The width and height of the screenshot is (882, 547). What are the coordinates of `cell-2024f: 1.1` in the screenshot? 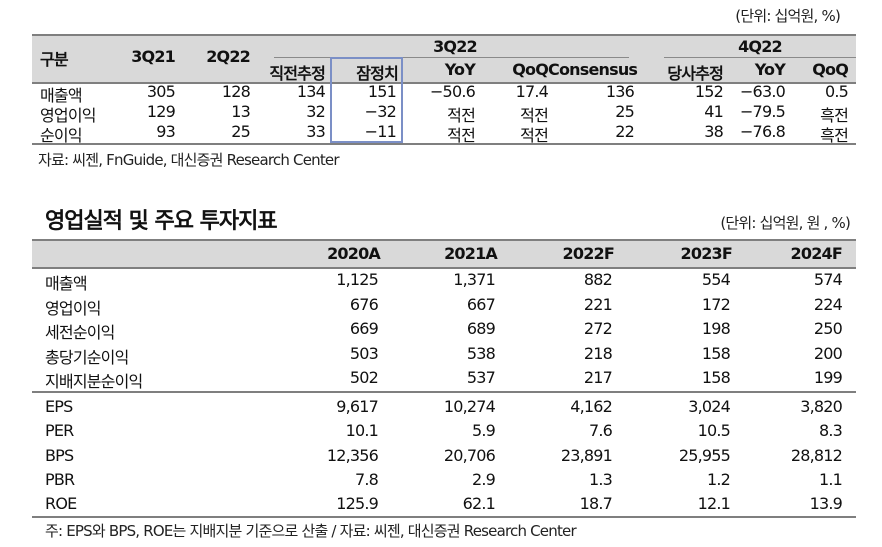 It's located at (830, 479).